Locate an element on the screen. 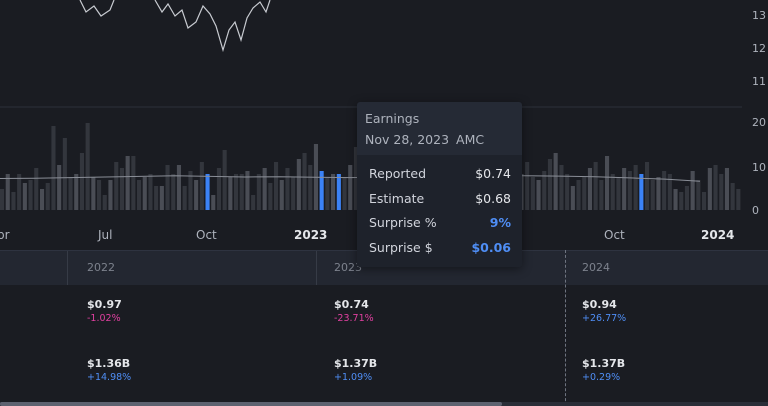 This screenshot has height=406, width=768. tooltip-date-line: Nov 28, 2023 AMC is located at coordinates (428, 139).